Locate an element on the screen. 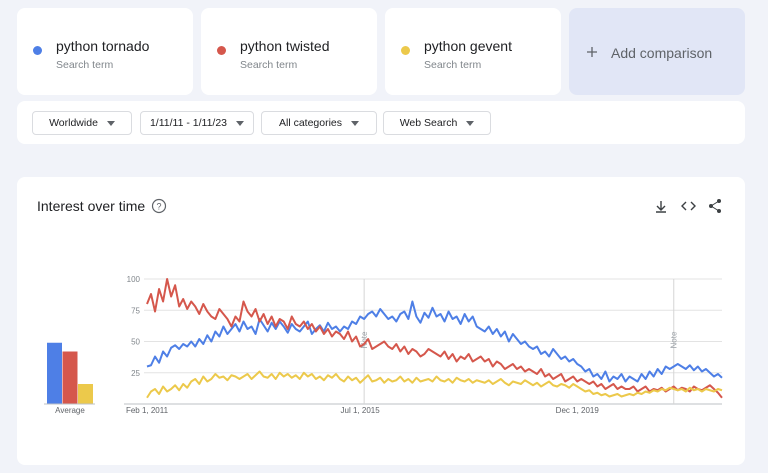 The height and width of the screenshot is (473, 768). filter-label: Worldwide is located at coordinates (73, 123).